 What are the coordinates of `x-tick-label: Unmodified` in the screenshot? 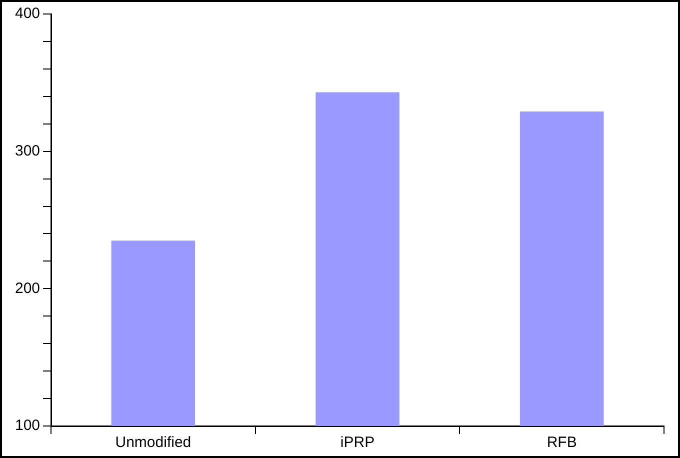 It's located at (153, 443).